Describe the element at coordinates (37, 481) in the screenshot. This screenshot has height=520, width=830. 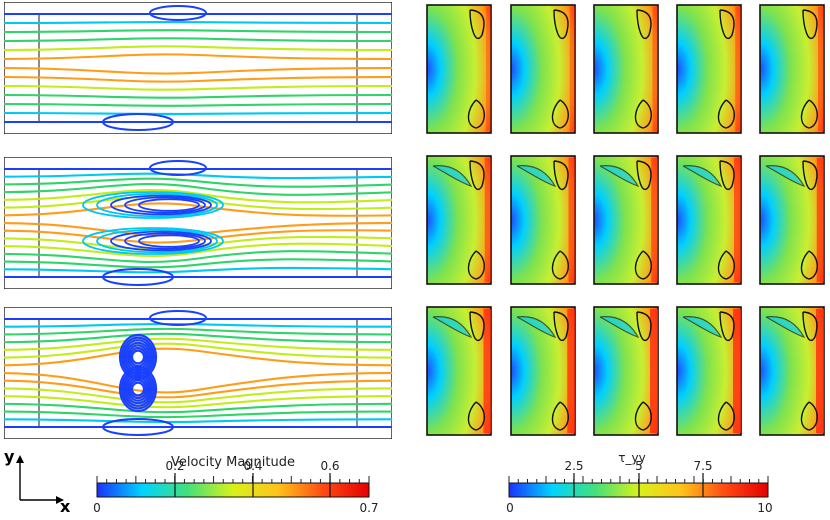
I see `axis-indicator: y x` at that location.